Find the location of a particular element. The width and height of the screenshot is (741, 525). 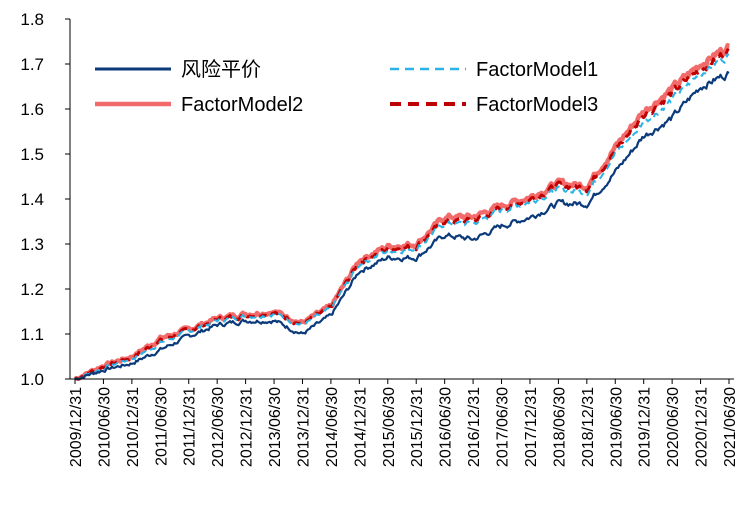

x-tick-label: 2012/06/30 is located at coordinates (218, 427).